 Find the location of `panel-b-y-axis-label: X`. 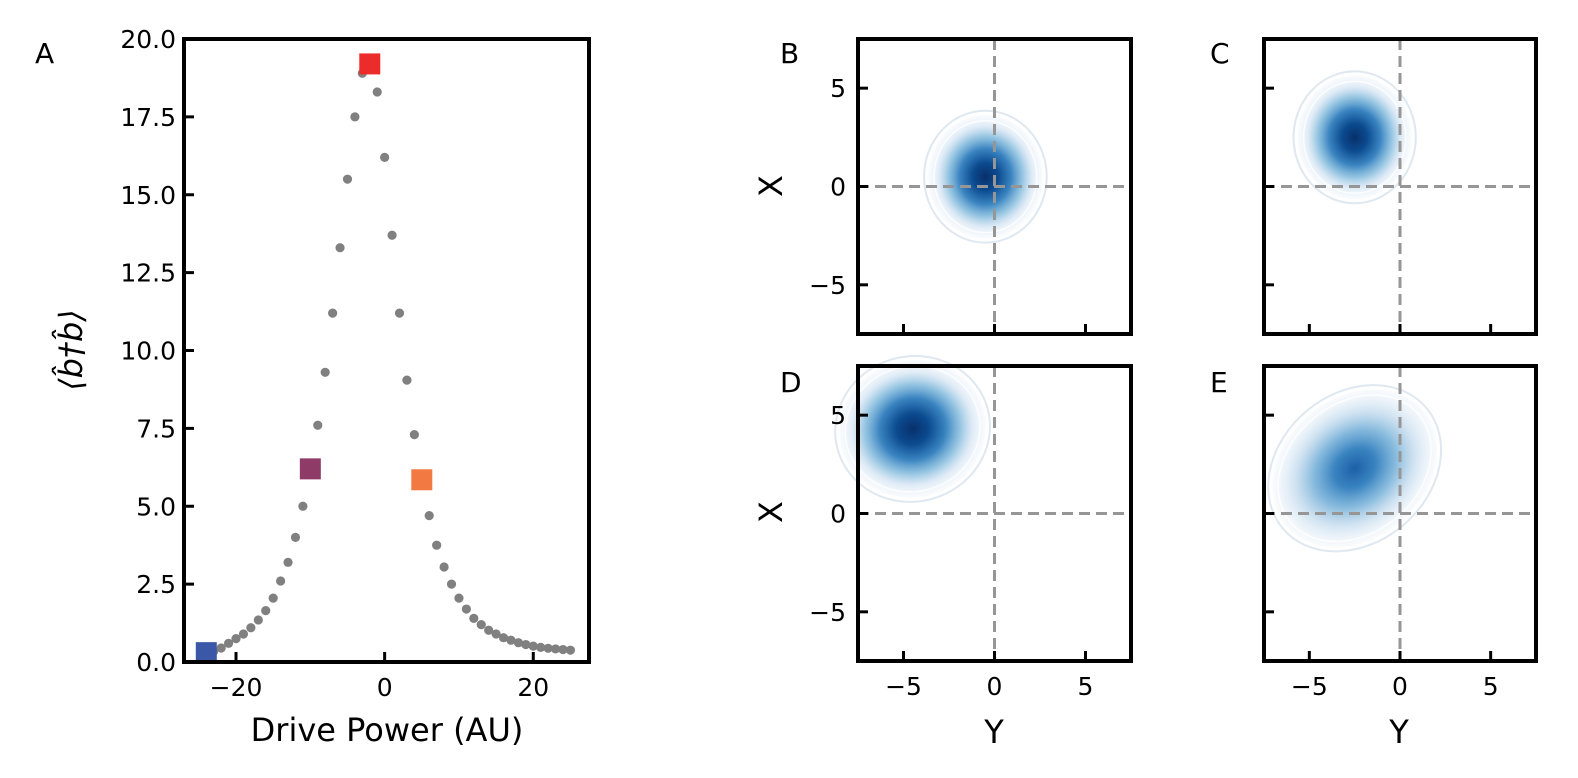

panel-b-y-axis-label: X is located at coordinates (771, 186).